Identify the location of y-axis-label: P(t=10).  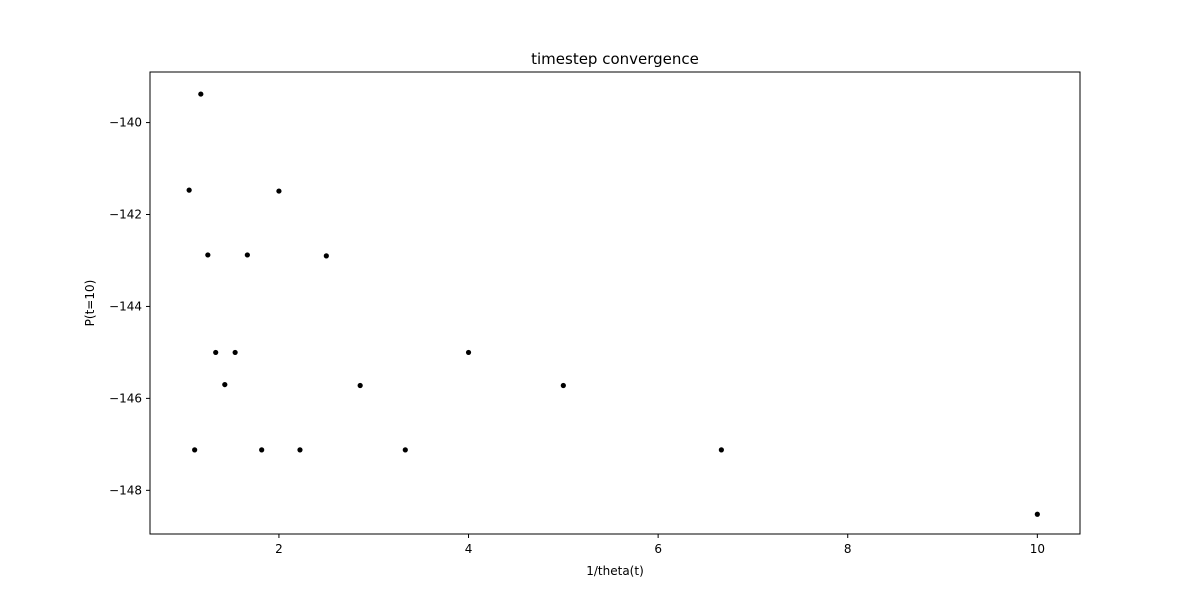
(90, 303).